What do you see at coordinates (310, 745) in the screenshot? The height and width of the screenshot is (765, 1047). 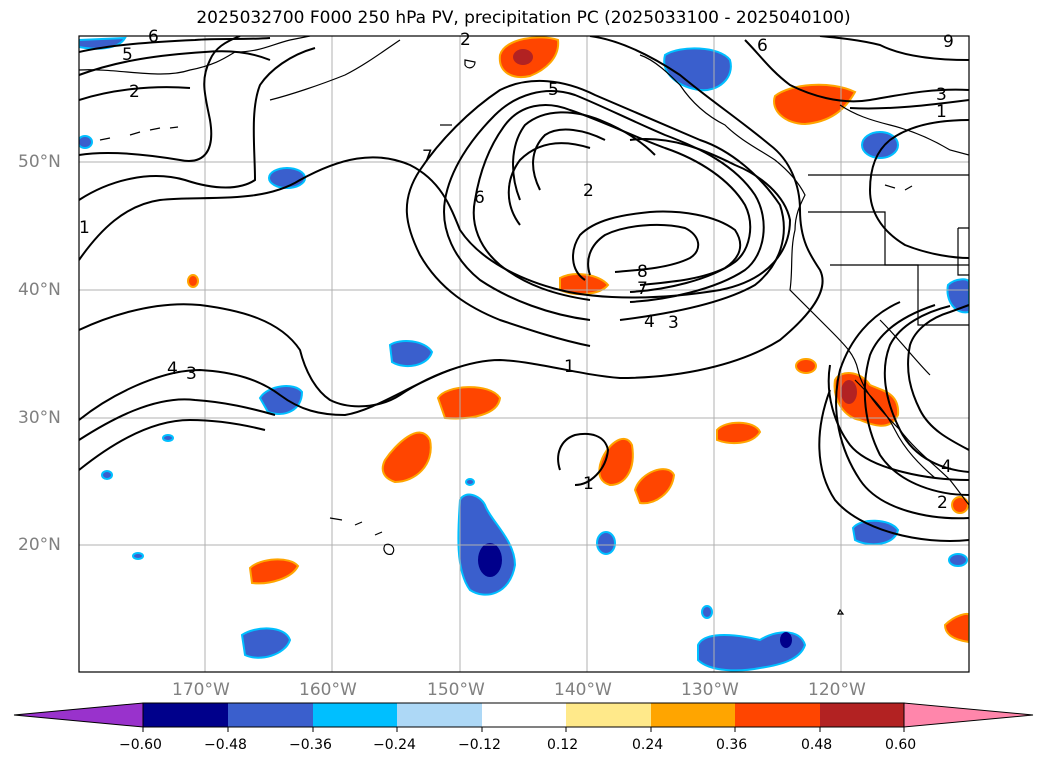 I see `colorbar-tick-label: −0.36` at bounding box center [310, 745].